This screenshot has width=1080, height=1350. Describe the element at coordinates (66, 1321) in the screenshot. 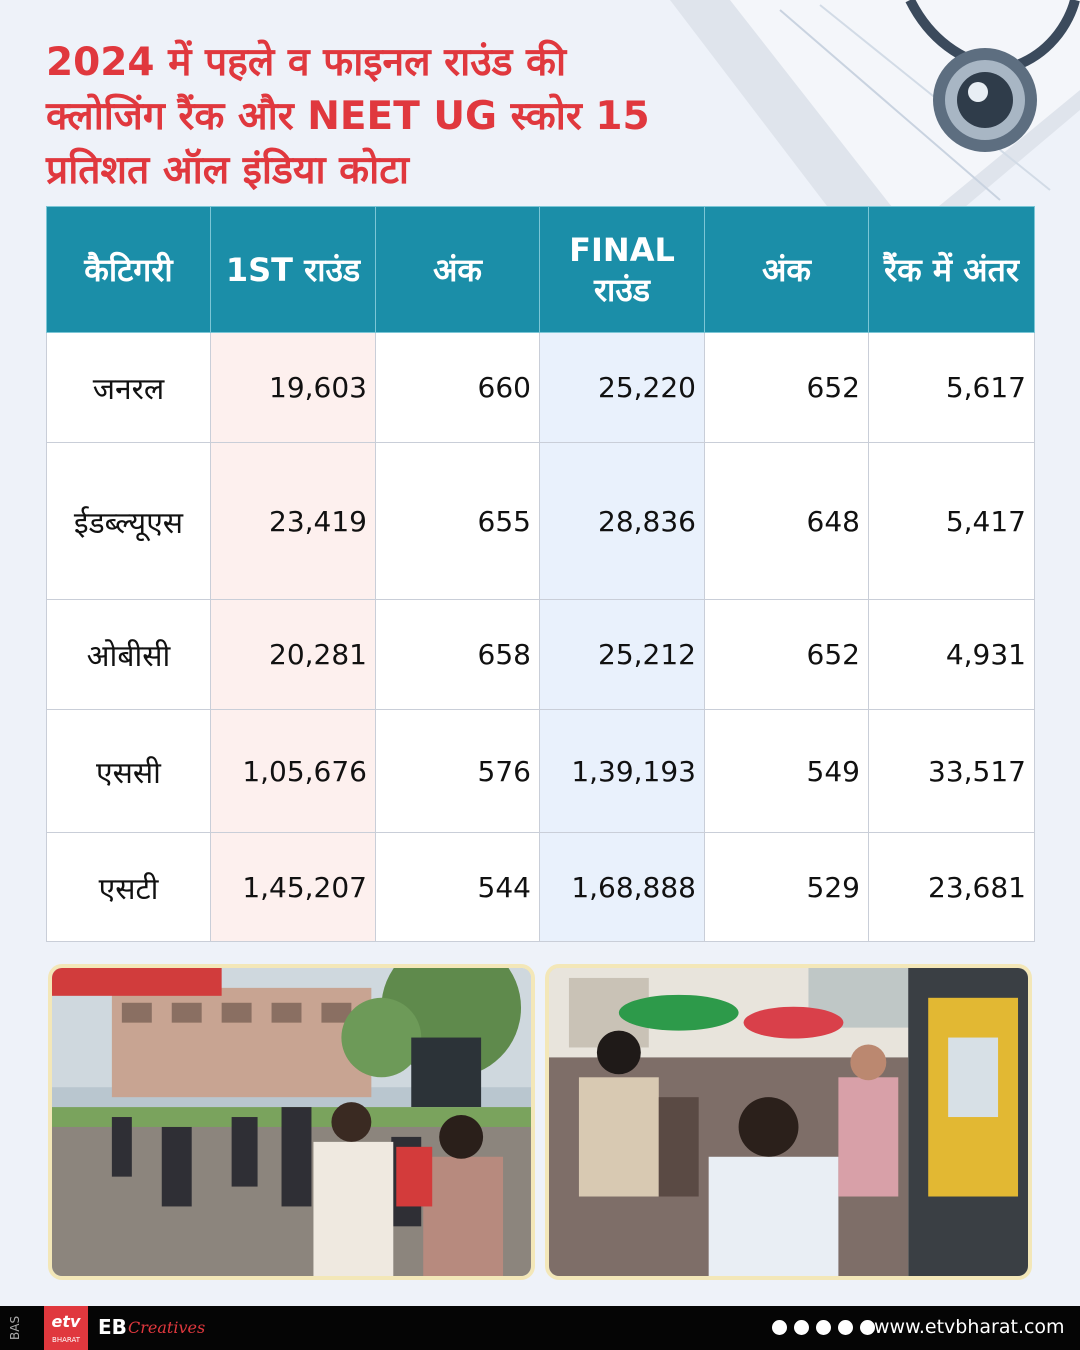

I see `logo-main-text: etv` at that location.